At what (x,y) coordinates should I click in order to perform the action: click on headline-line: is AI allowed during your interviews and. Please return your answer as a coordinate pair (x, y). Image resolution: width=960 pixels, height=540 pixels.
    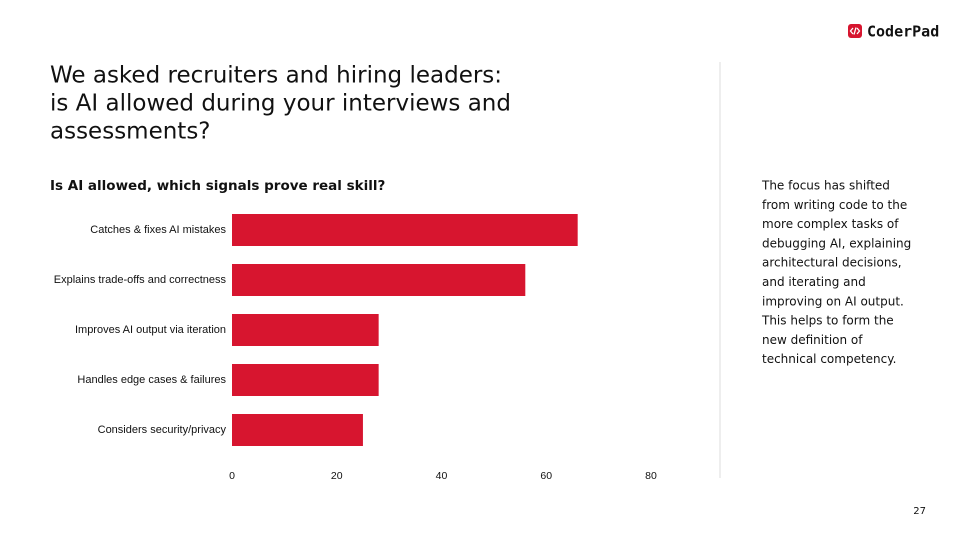
    Looking at the image, I should click on (280, 104).